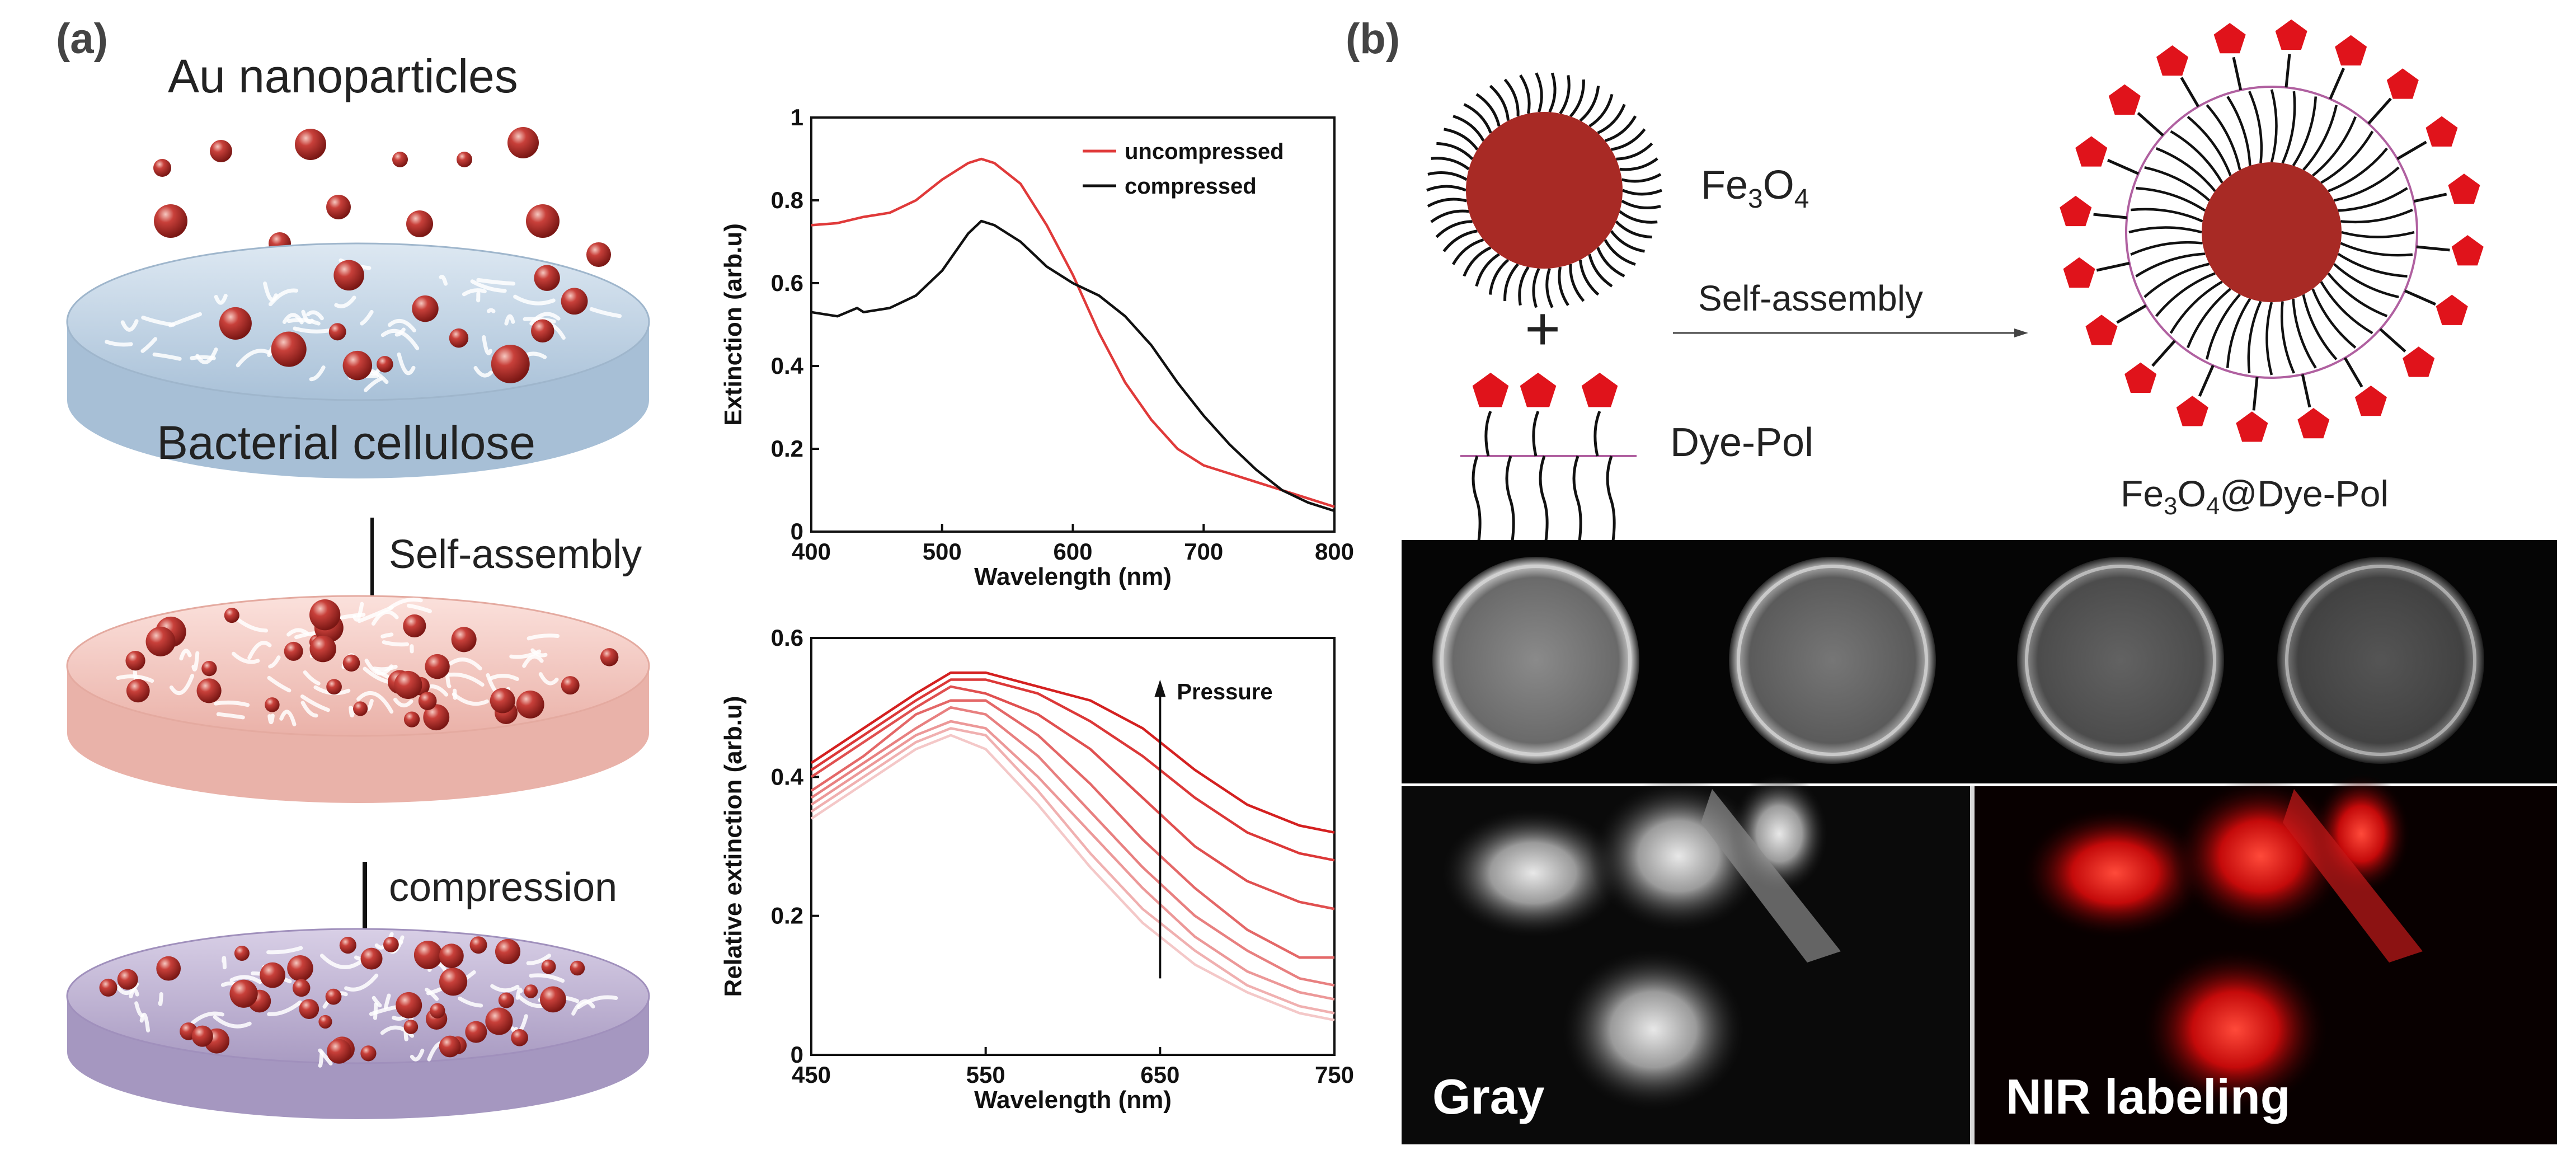 The width and height of the screenshot is (2576, 1169). Describe the element at coordinates (1073, 576) in the screenshot. I see `x-axis-label: Wavelength (nm)` at that location.